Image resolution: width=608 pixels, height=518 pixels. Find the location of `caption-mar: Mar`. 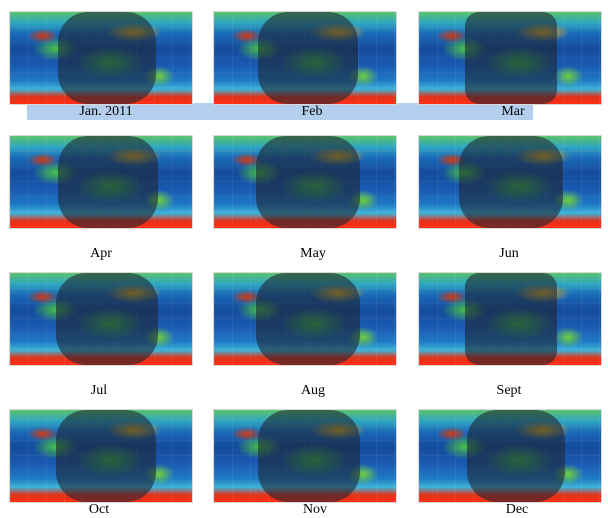

caption-mar: Mar is located at coordinates (513, 111).